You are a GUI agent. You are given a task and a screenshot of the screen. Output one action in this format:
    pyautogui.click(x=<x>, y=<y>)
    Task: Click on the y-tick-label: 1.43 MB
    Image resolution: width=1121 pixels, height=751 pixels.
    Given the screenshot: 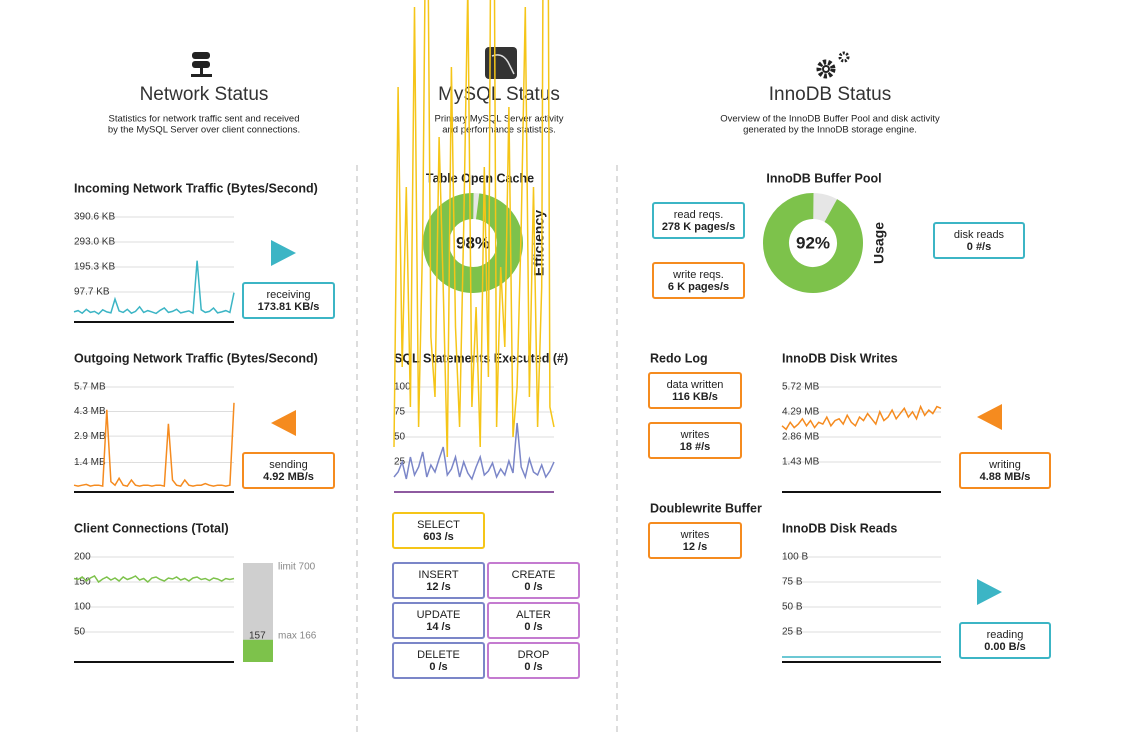 What is the action you would take?
    pyautogui.click(x=801, y=462)
    